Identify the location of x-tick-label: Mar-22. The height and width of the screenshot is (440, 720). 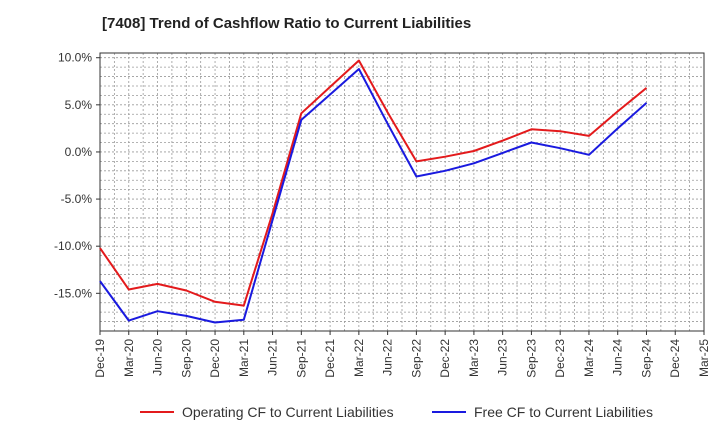
(359, 358).